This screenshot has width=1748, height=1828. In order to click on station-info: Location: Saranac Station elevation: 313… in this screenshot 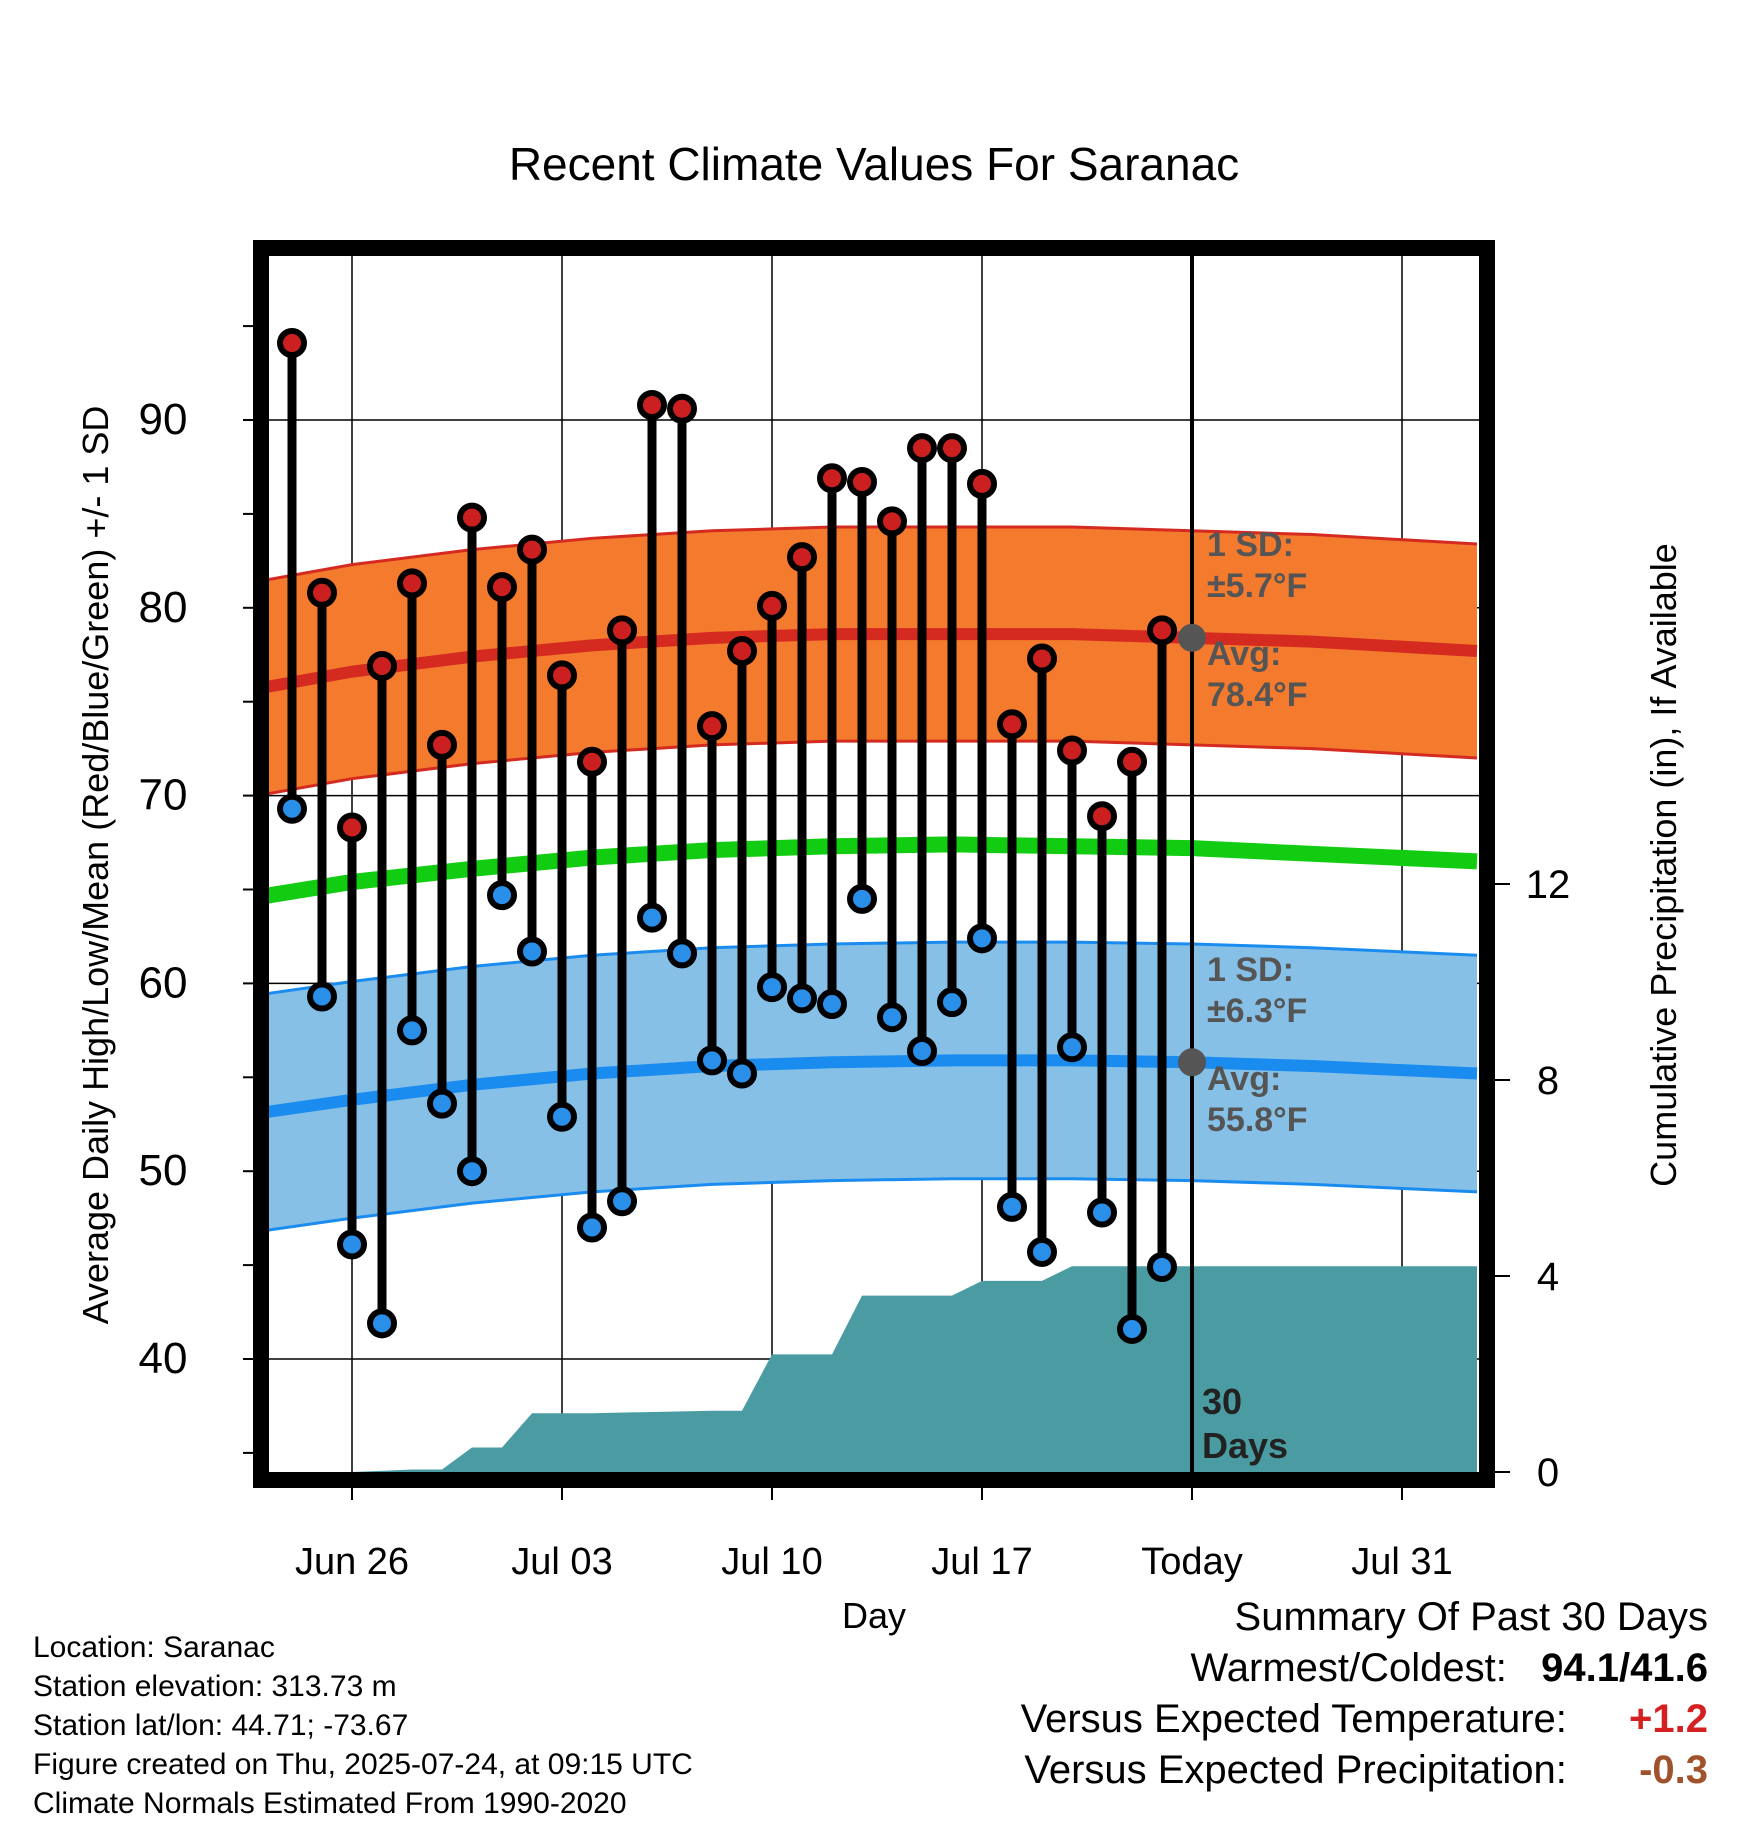, I will do `click(363, 1725)`.